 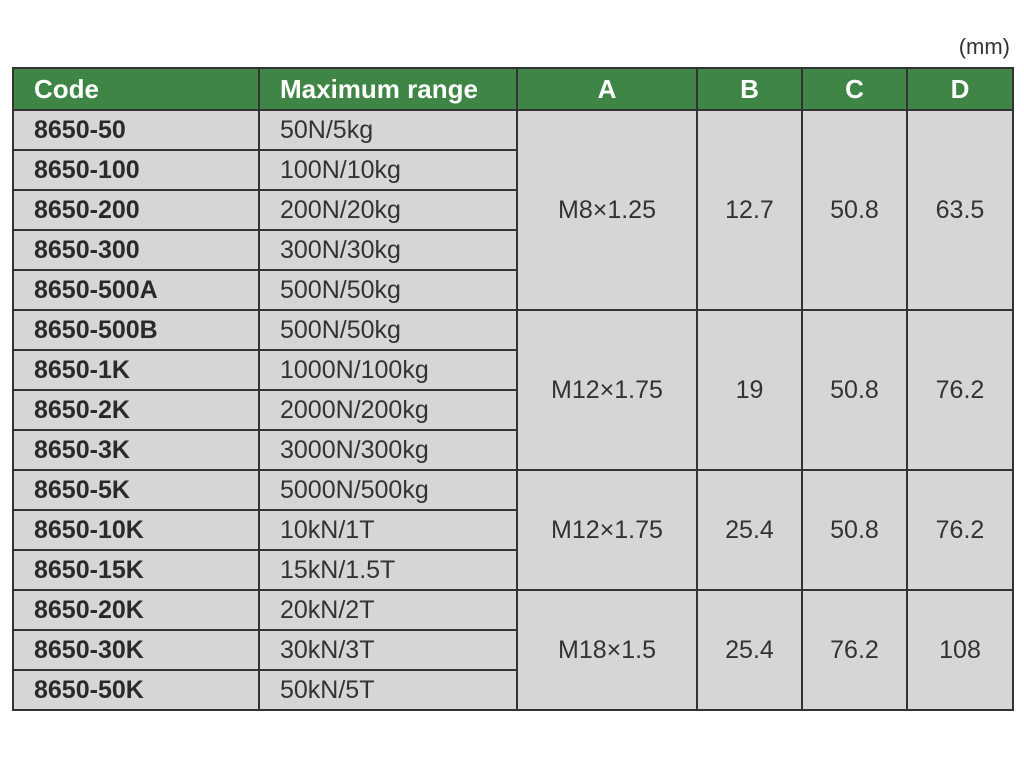 I want to click on header-c: C, so click(x=854, y=89).